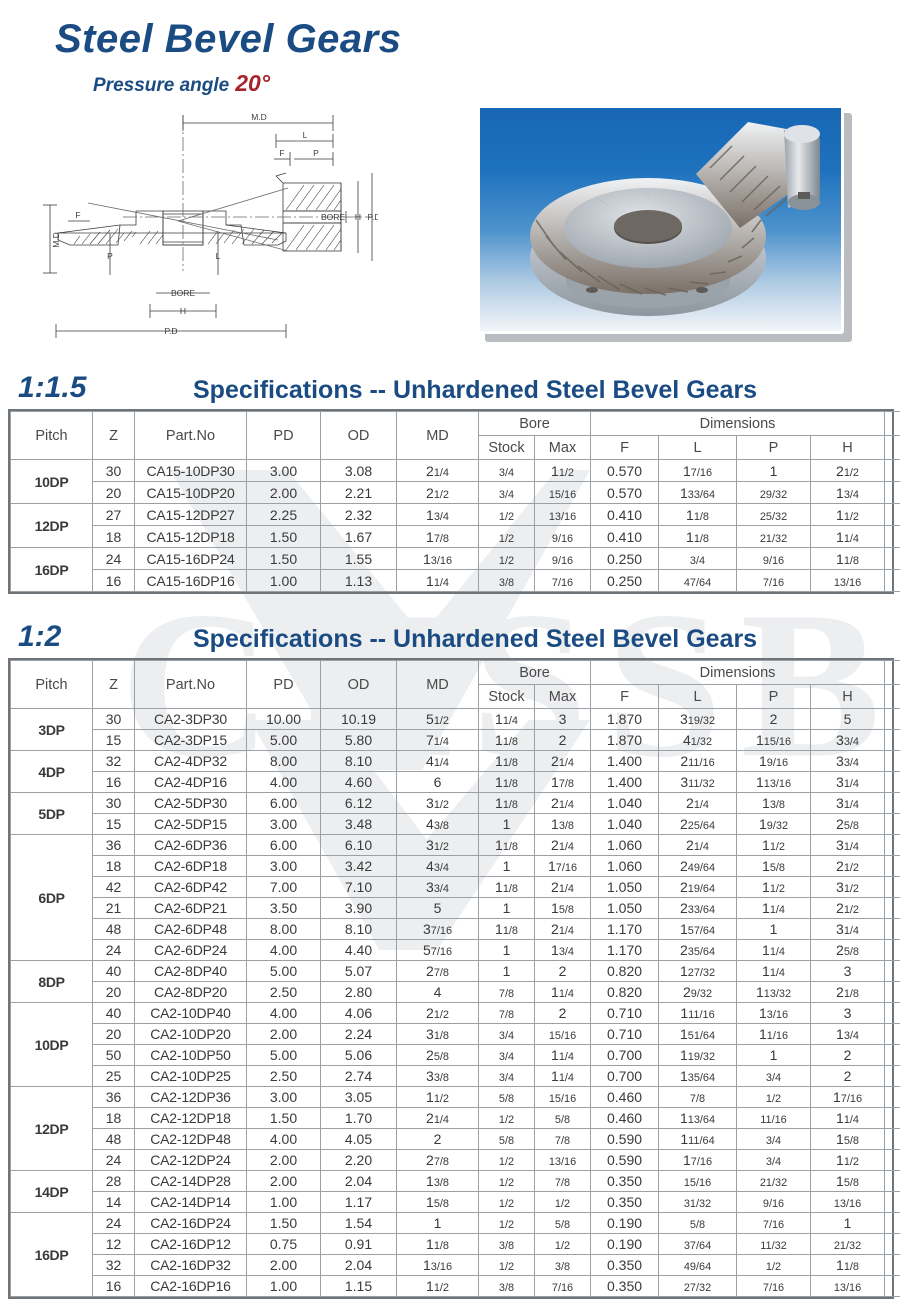  What do you see at coordinates (191, 493) in the screenshot?
I see `cell-partno: CA15-10DP20` at bounding box center [191, 493].